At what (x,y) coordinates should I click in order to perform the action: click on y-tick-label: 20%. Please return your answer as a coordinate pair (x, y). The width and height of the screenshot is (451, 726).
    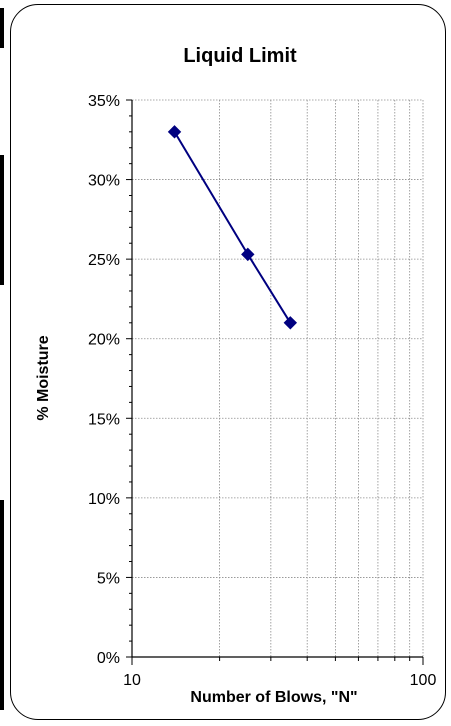
    Looking at the image, I should click on (104, 340).